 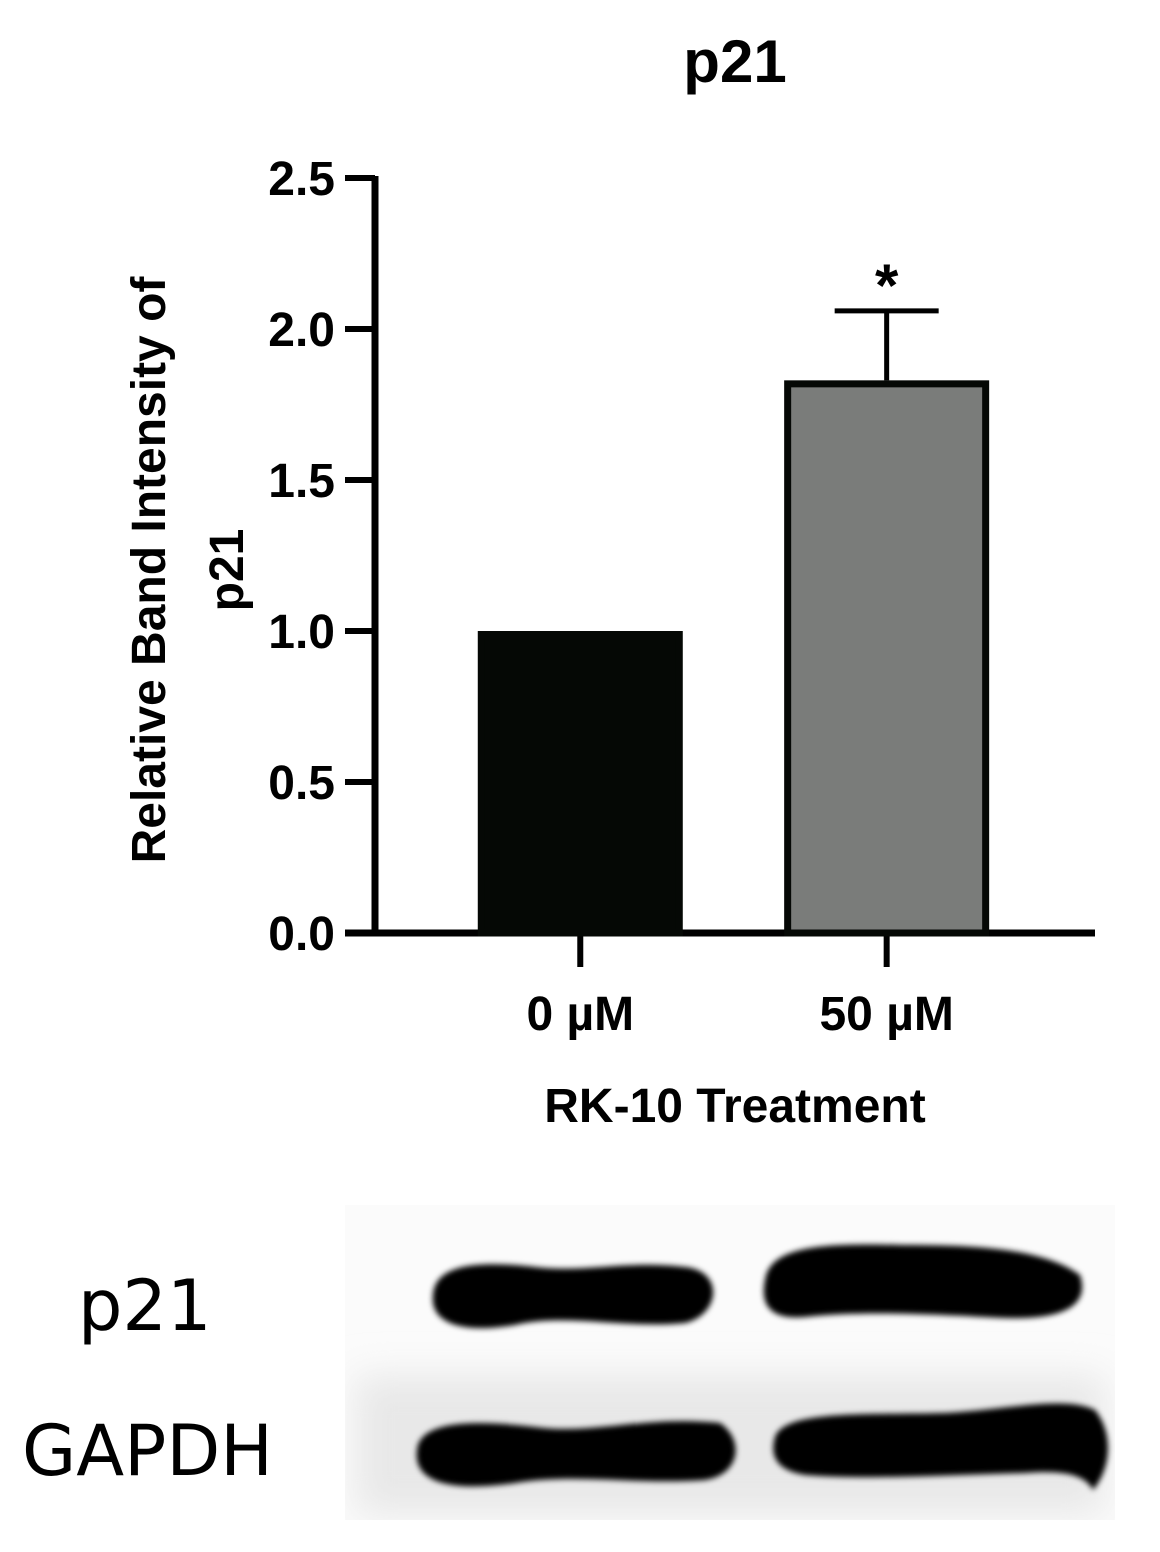 I want to click on y-tick-label: 2.5, so click(x=301, y=179).